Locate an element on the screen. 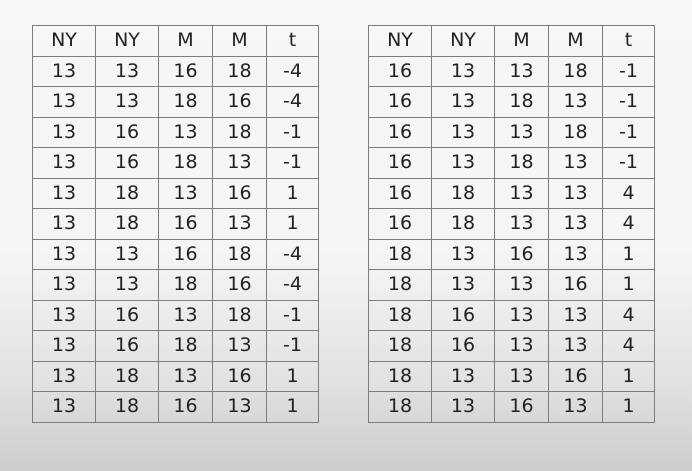 The image size is (692, 471). table-row: 13 18 13 16 1 is located at coordinates (175, 193).